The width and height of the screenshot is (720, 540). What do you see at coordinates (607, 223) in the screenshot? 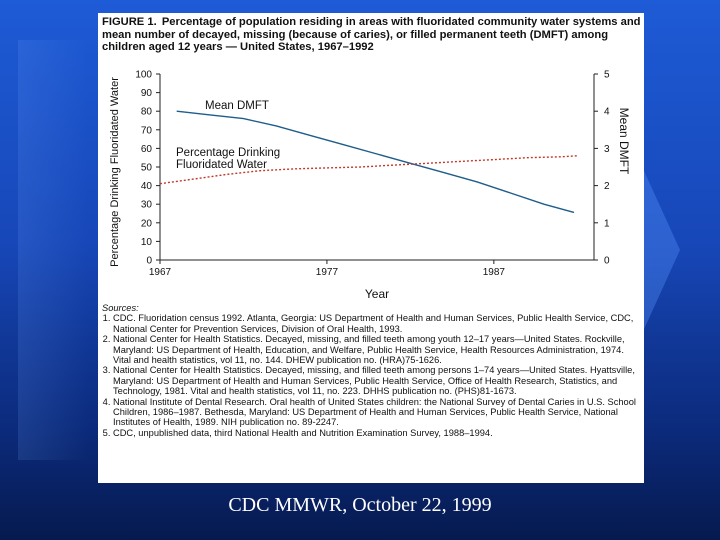
I see `y-right-tick-label: 1` at bounding box center [607, 223].